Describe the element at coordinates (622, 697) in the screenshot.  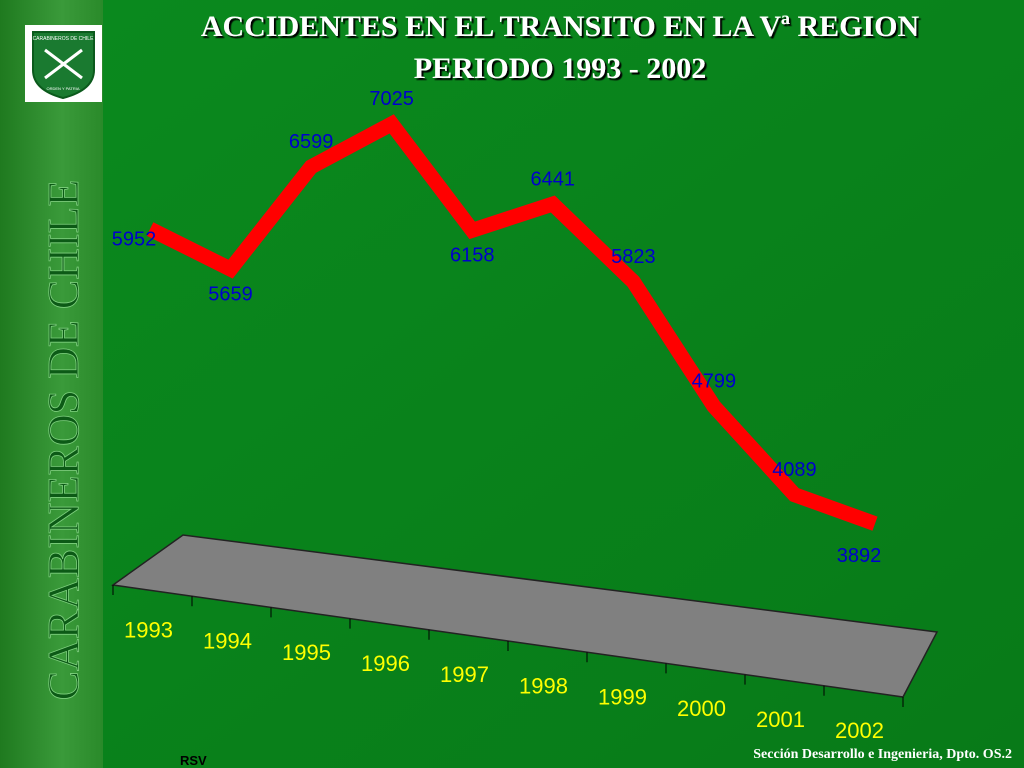
I see `x-tick-label: 1999` at that location.